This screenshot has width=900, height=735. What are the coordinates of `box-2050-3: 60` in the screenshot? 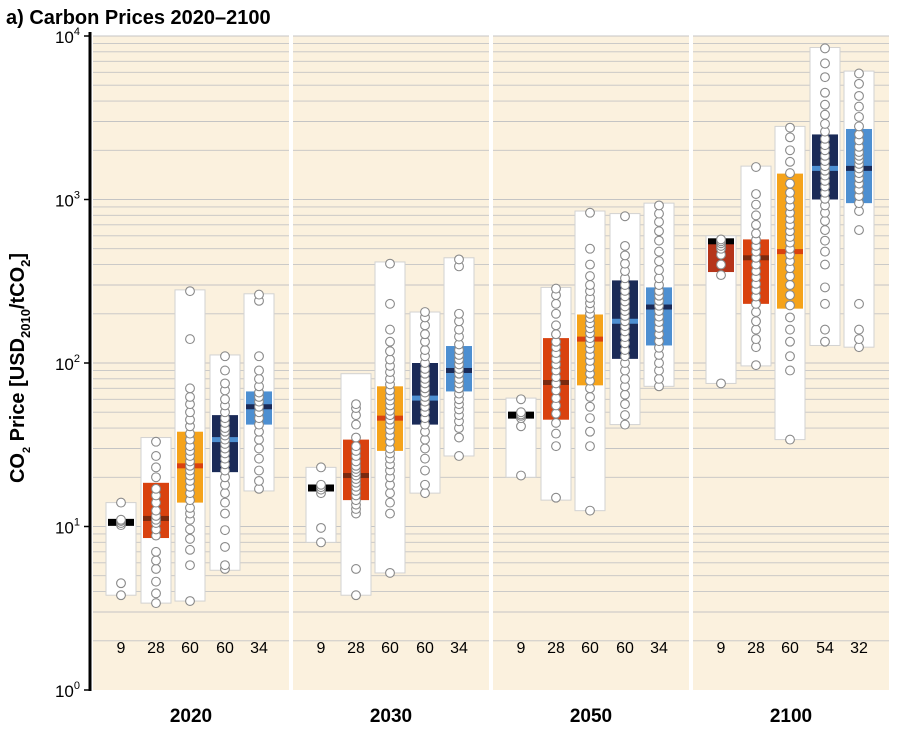 It's located at (590, 432).